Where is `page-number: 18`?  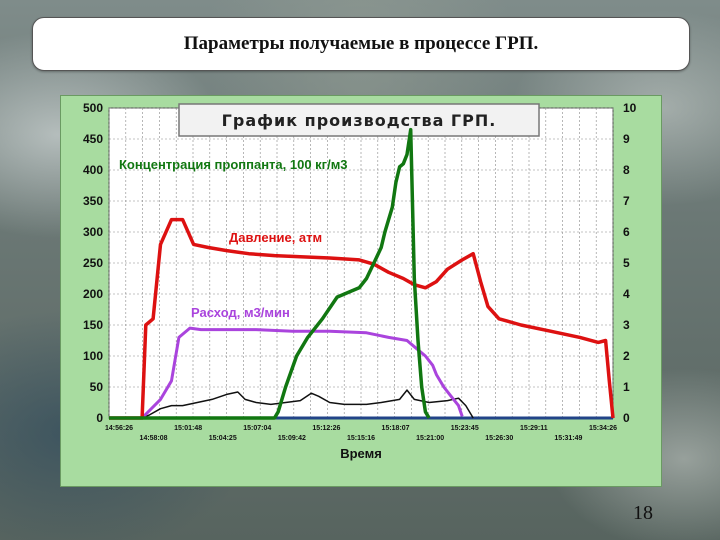 page-number: 18 is located at coordinates (643, 513).